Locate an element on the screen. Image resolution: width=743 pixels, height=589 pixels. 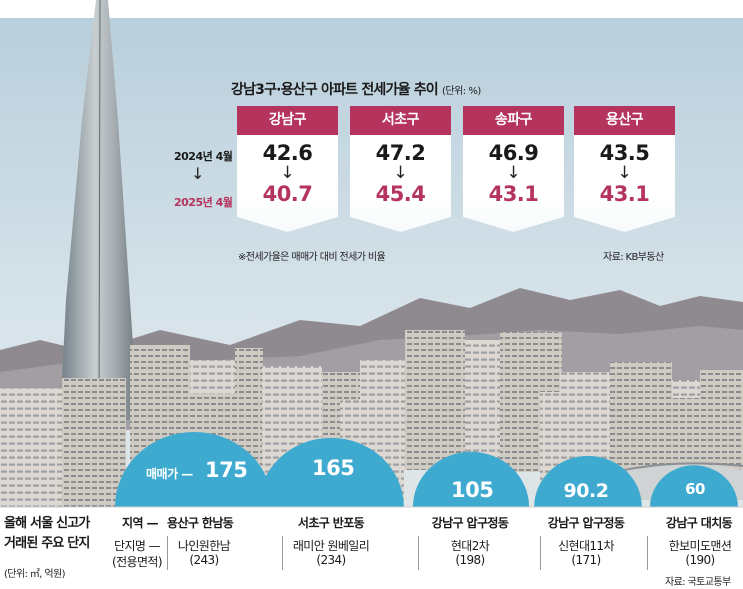
card-value-2025: 40.7 is located at coordinates (287, 194).